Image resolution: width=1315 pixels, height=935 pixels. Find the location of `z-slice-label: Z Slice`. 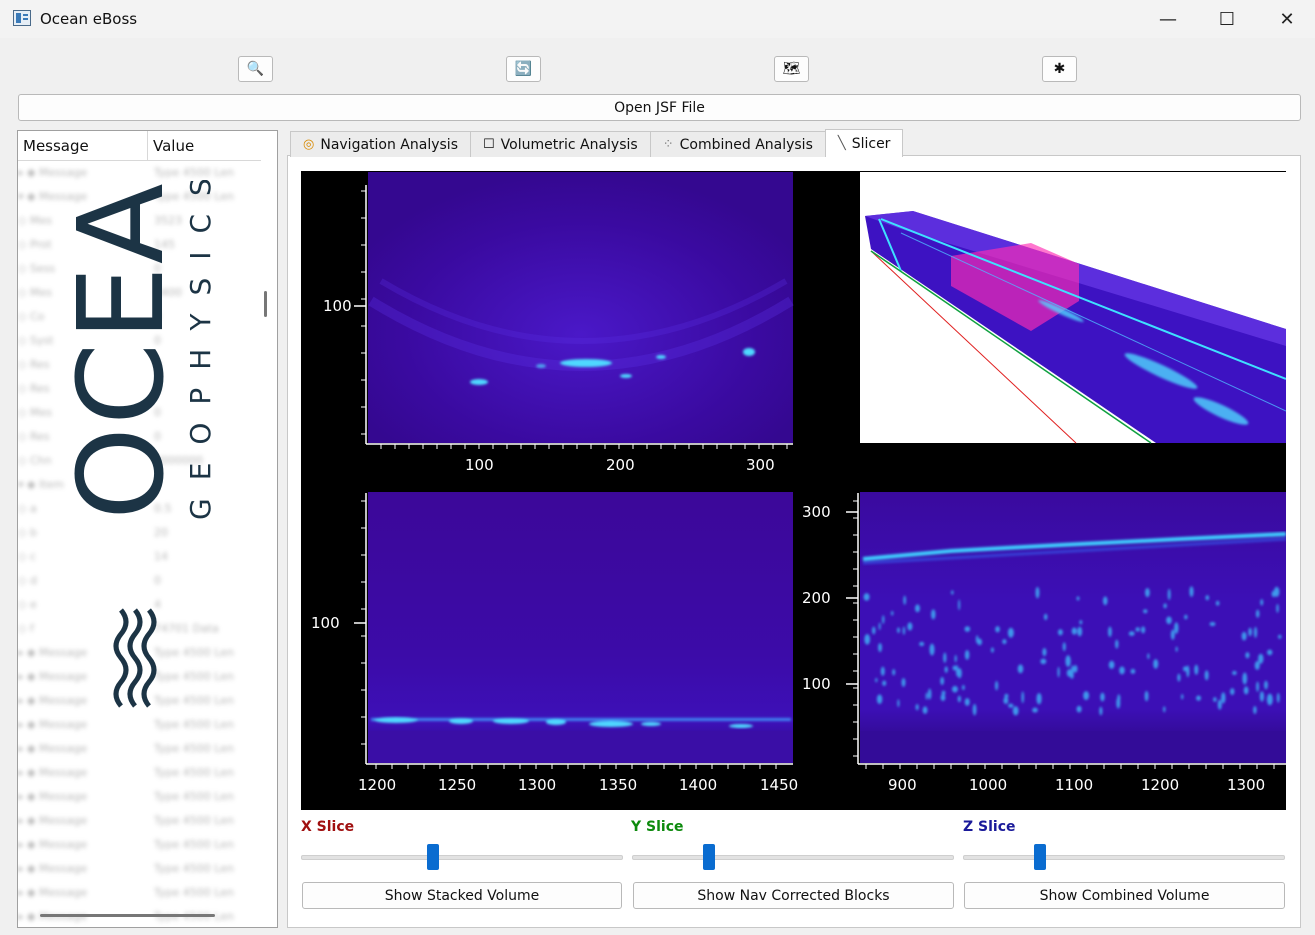

z-slice-label: Z Slice is located at coordinates (989, 827).